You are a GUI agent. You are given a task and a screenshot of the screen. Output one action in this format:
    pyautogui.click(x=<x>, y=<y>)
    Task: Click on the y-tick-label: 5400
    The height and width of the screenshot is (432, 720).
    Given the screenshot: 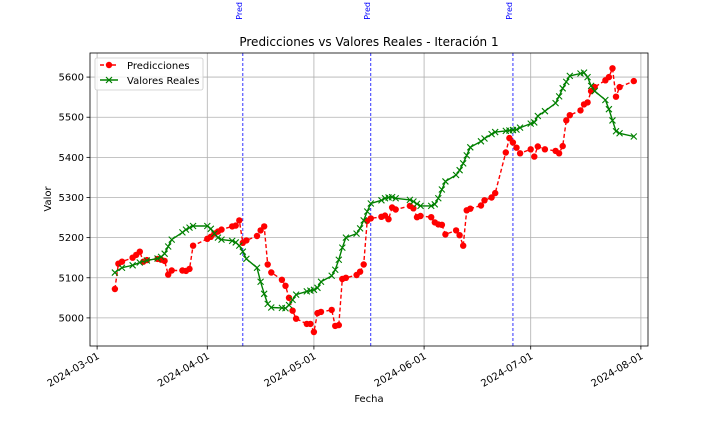 What is the action you would take?
    pyautogui.click(x=71, y=158)
    